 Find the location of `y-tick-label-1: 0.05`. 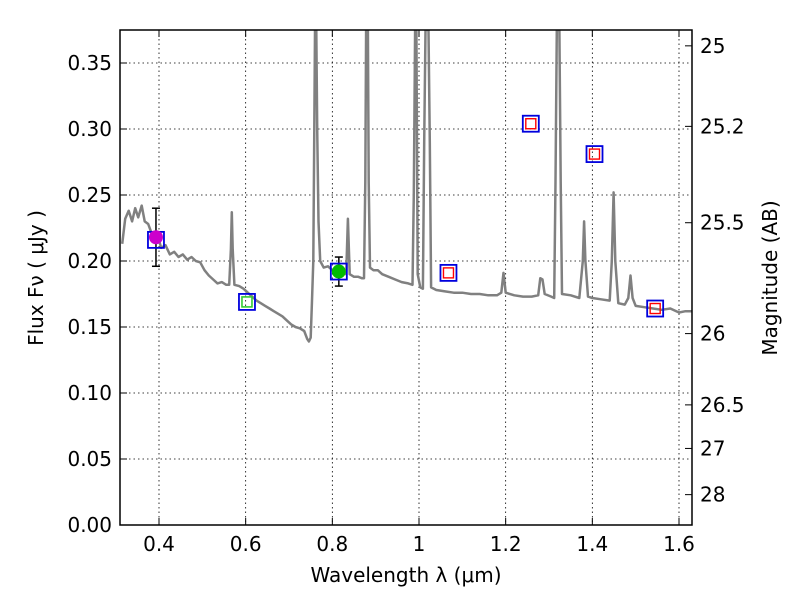

y-tick-label-1: 0.05 is located at coordinates (89, 459).